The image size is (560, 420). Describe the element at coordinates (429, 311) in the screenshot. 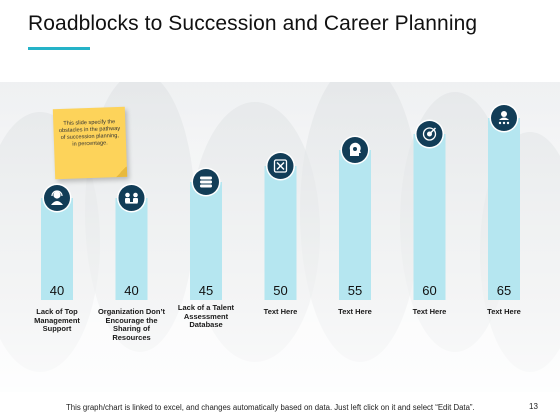

I see `category-label-6: Text Here` at that location.